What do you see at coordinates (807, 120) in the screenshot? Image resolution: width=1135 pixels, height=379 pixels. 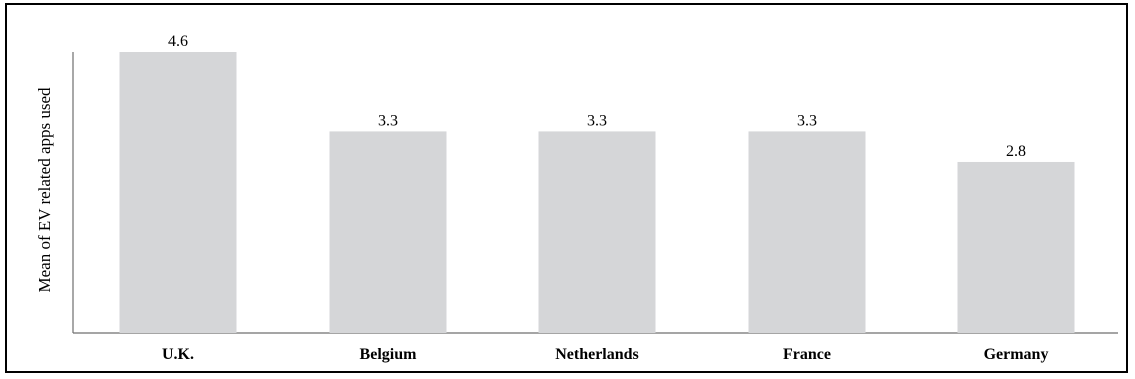 I see `value-label-france: 3.3` at bounding box center [807, 120].